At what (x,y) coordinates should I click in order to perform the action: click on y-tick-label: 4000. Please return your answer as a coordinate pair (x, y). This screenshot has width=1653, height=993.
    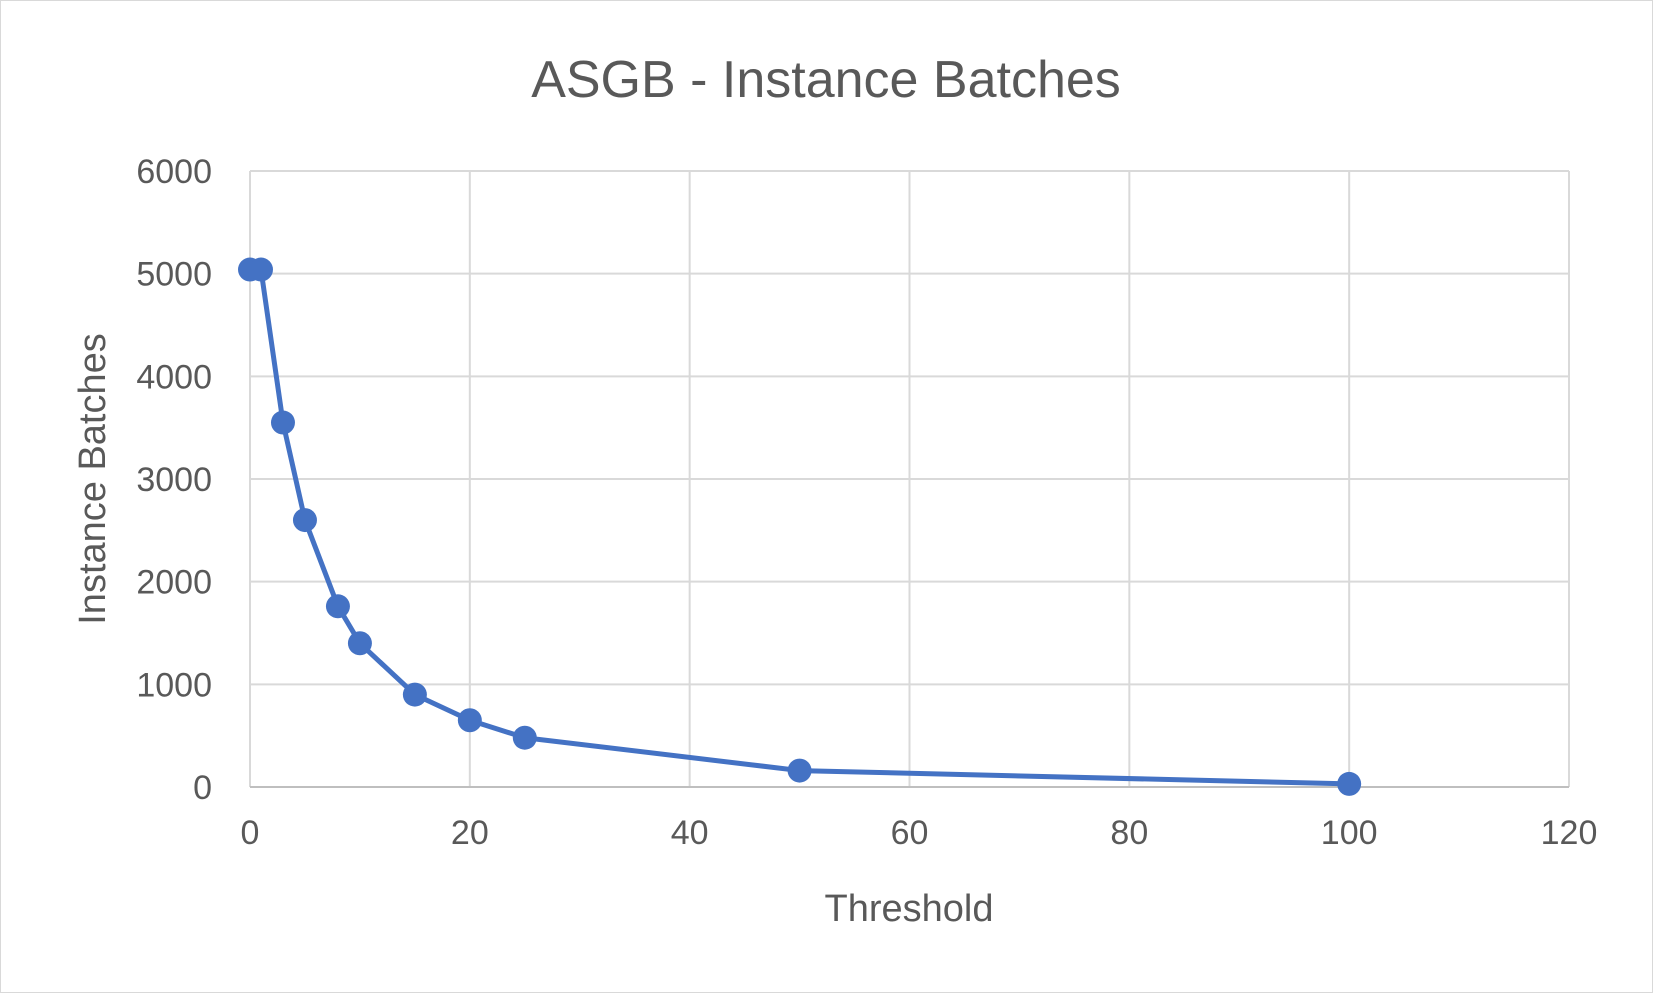
    Looking at the image, I should click on (174, 377).